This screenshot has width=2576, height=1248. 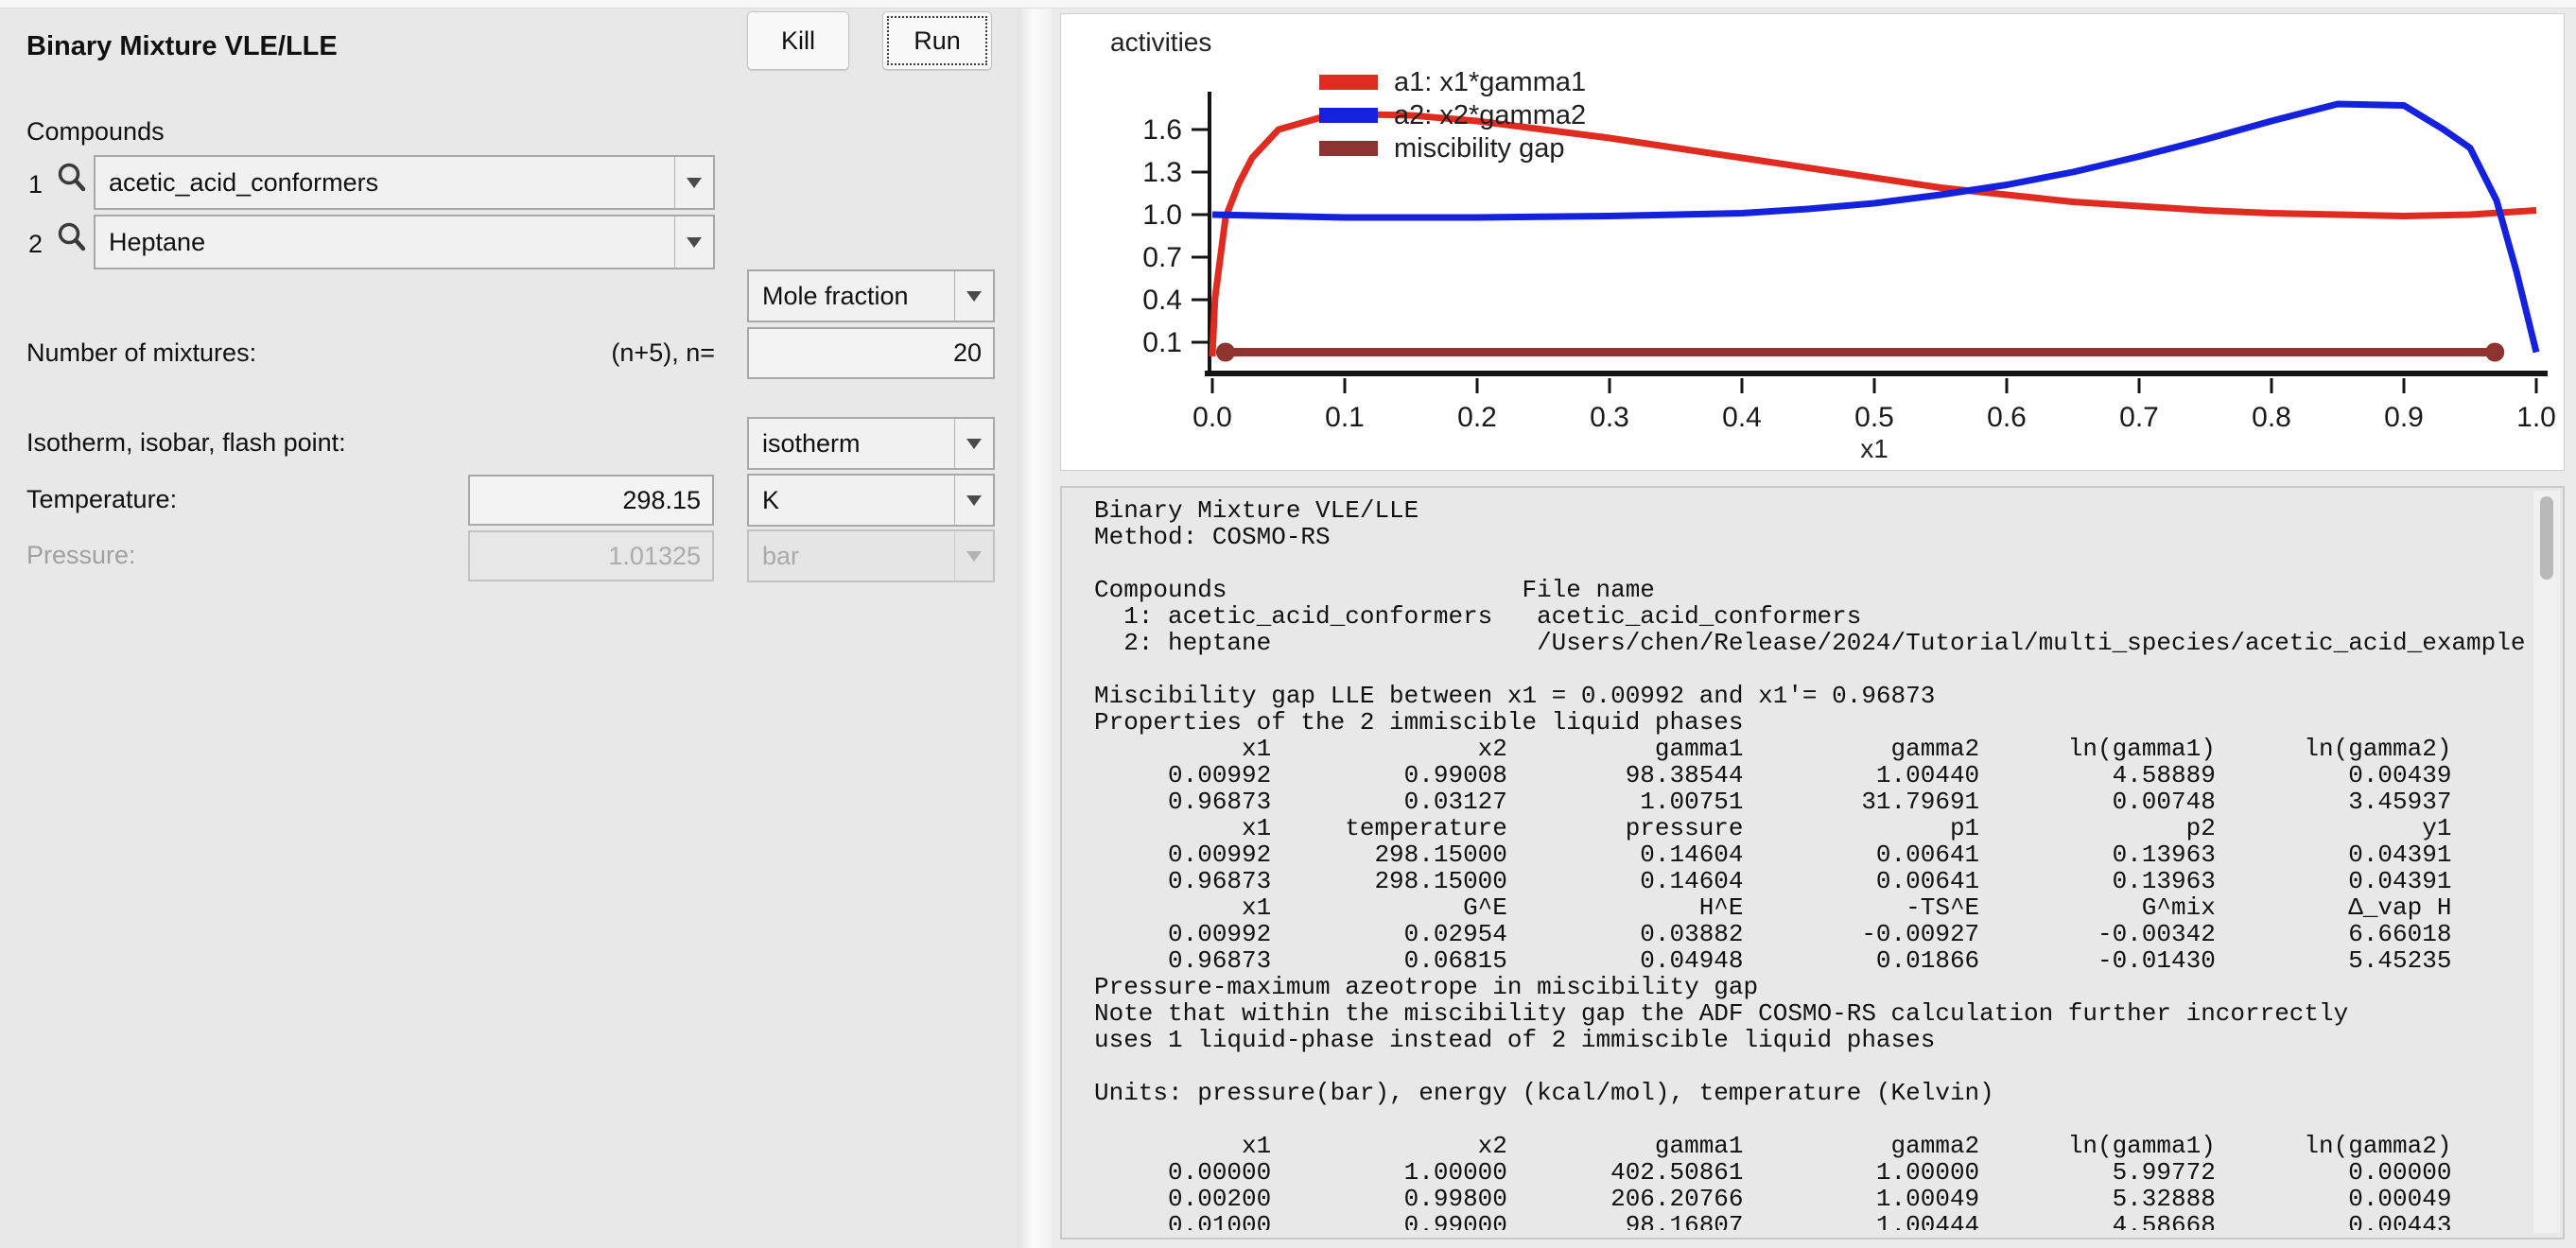 What do you see at coordinates (1162, 300) in the screenshot?
I see `y-tick-label: 0.4` at bounding box center [1162, 300].